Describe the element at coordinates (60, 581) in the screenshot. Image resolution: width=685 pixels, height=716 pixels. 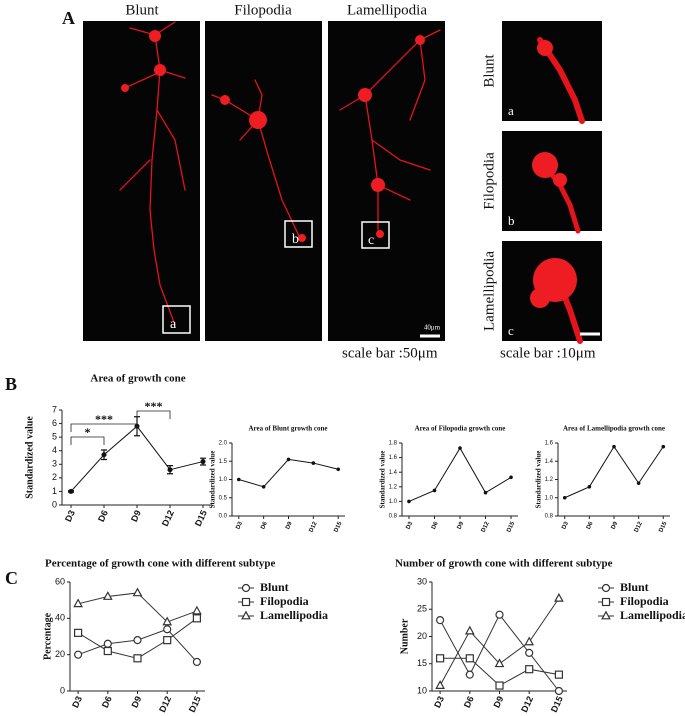
I see `y-tick-label: 60` at that location.